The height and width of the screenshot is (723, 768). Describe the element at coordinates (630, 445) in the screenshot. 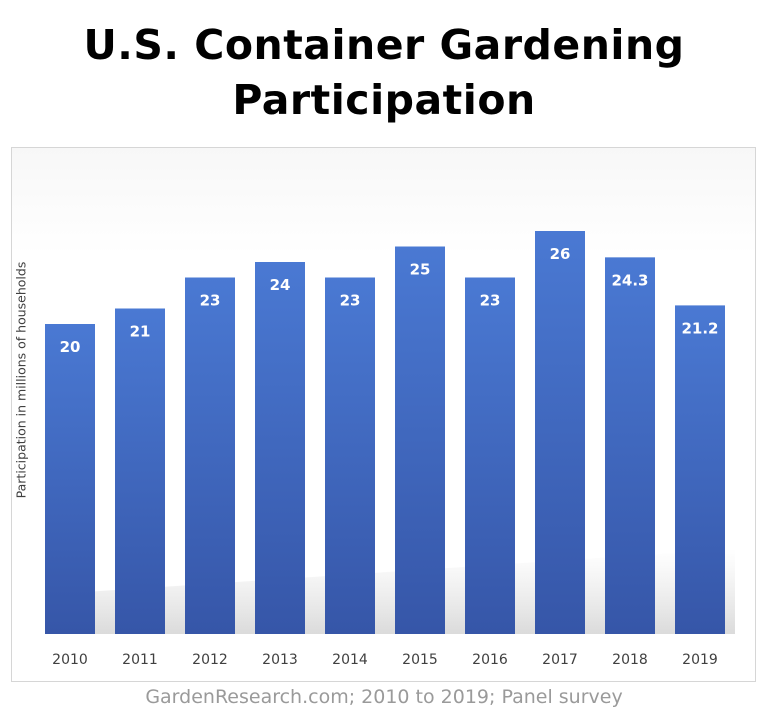

I see `bar-2018` at that location.